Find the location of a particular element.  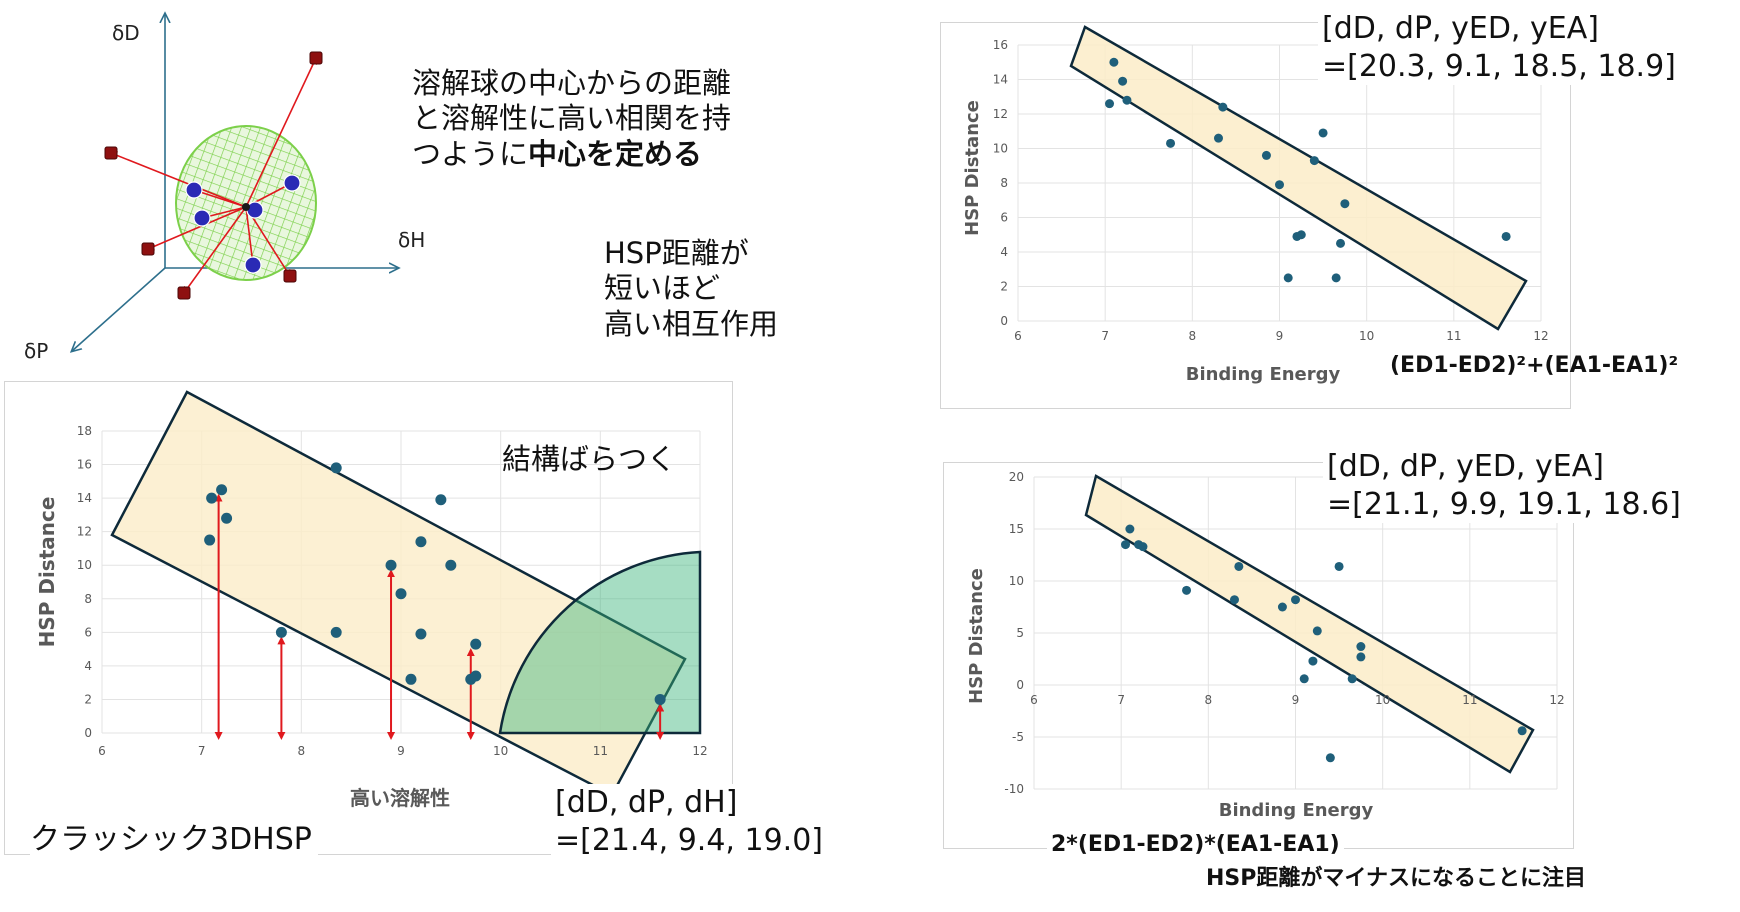

top-x-label: Binding Energy is located at coordinates (1263, 374).